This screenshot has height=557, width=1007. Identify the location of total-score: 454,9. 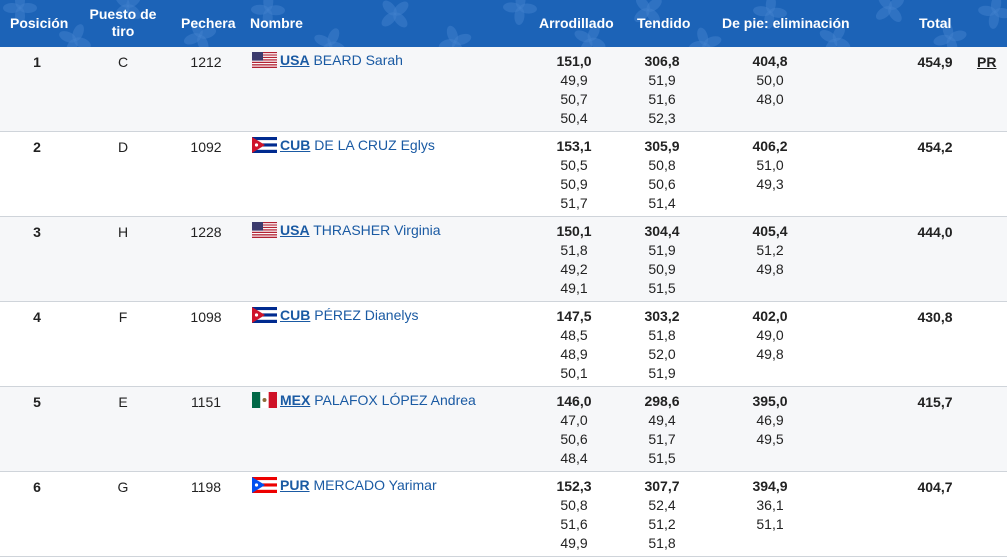
(935, 62).